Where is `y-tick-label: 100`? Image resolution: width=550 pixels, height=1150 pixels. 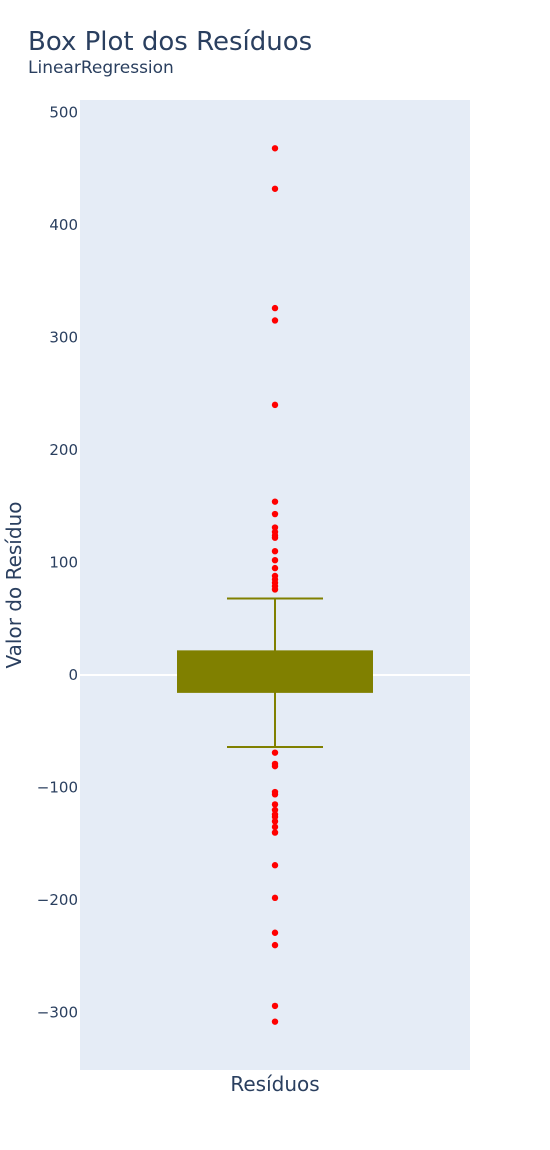
y-tick-label: 100 is located at coordinates (63, 562).